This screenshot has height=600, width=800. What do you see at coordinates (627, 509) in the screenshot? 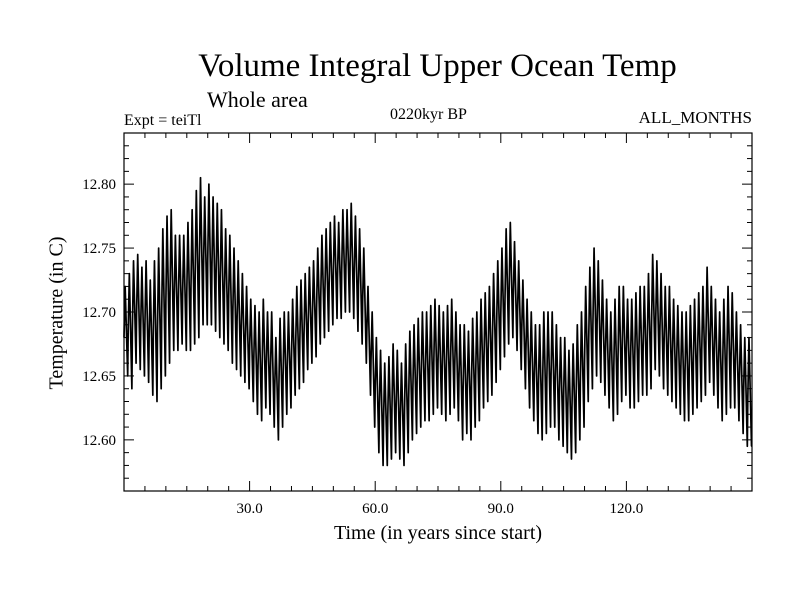
I see `x-tick-label: 120.0` at bounding box center [627, 509].